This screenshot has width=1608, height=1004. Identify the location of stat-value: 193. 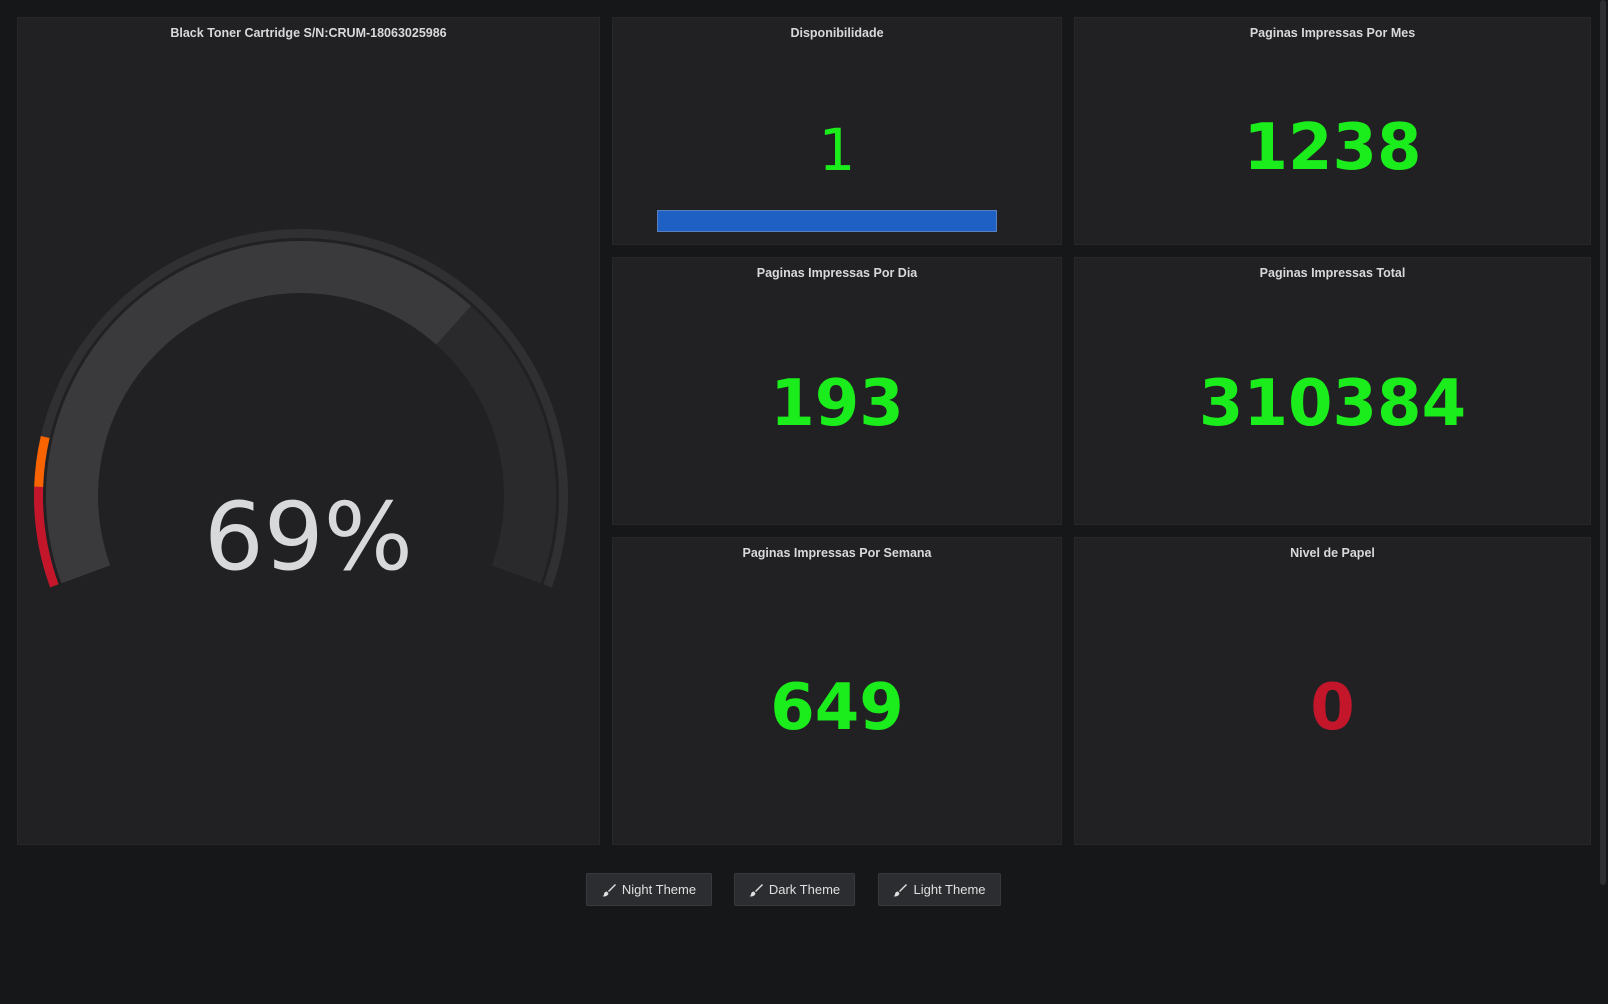
(837, 404).